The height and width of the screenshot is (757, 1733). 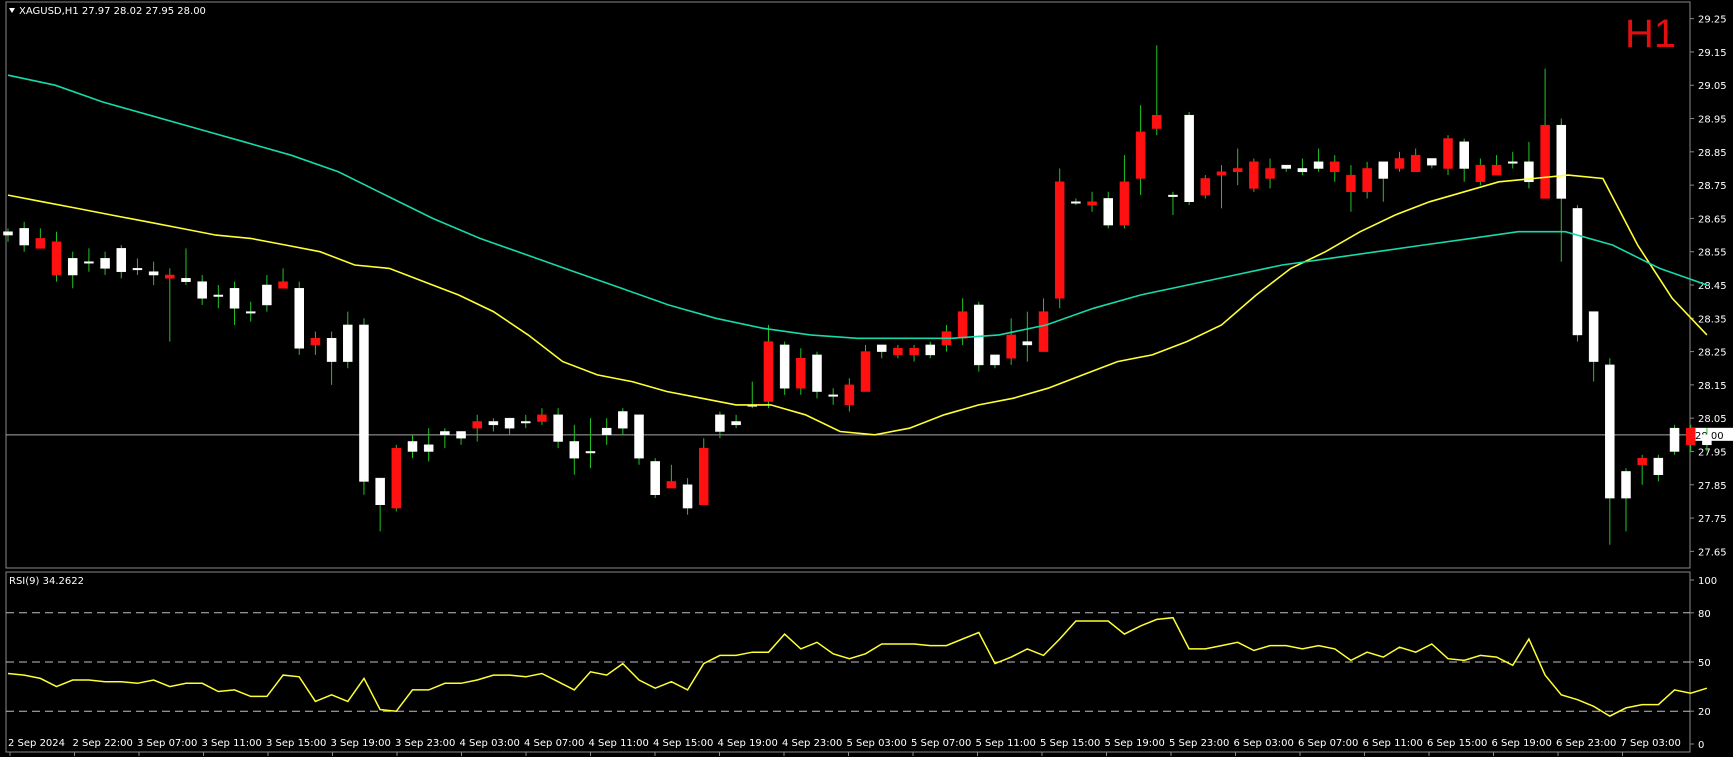 I want to click on price-axis-label: 28.75, so click(x=1712, y=186).